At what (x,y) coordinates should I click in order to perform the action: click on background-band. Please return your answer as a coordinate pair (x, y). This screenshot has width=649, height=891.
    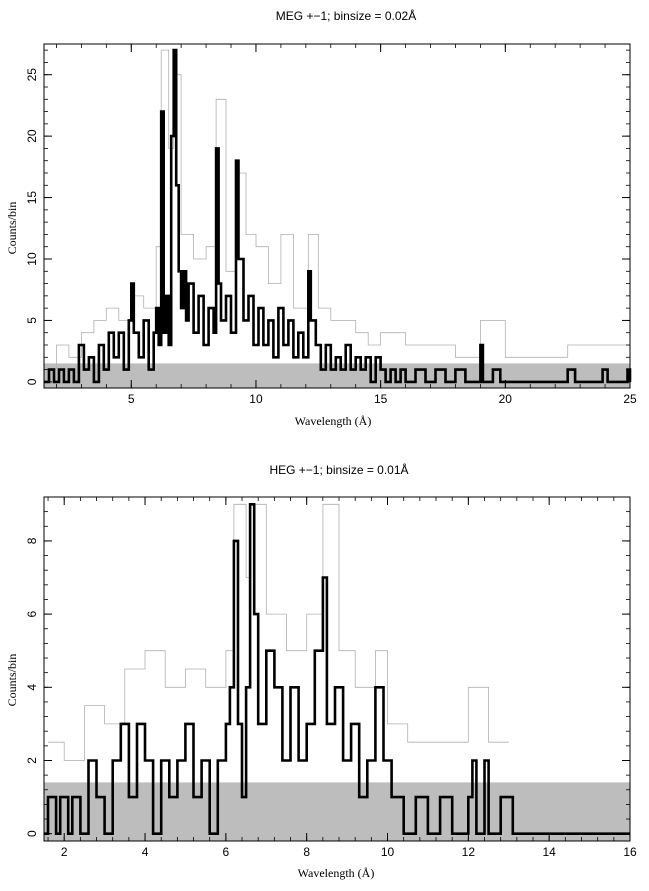
    Looking at the image, I should click on (337, 811).